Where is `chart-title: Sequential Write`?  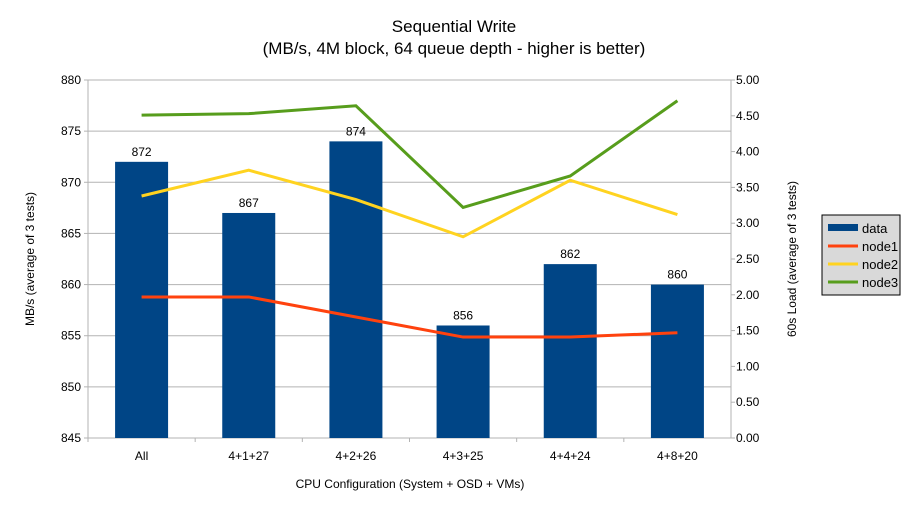 chart-title: Sequential Write is located at coordinates (454, 26).